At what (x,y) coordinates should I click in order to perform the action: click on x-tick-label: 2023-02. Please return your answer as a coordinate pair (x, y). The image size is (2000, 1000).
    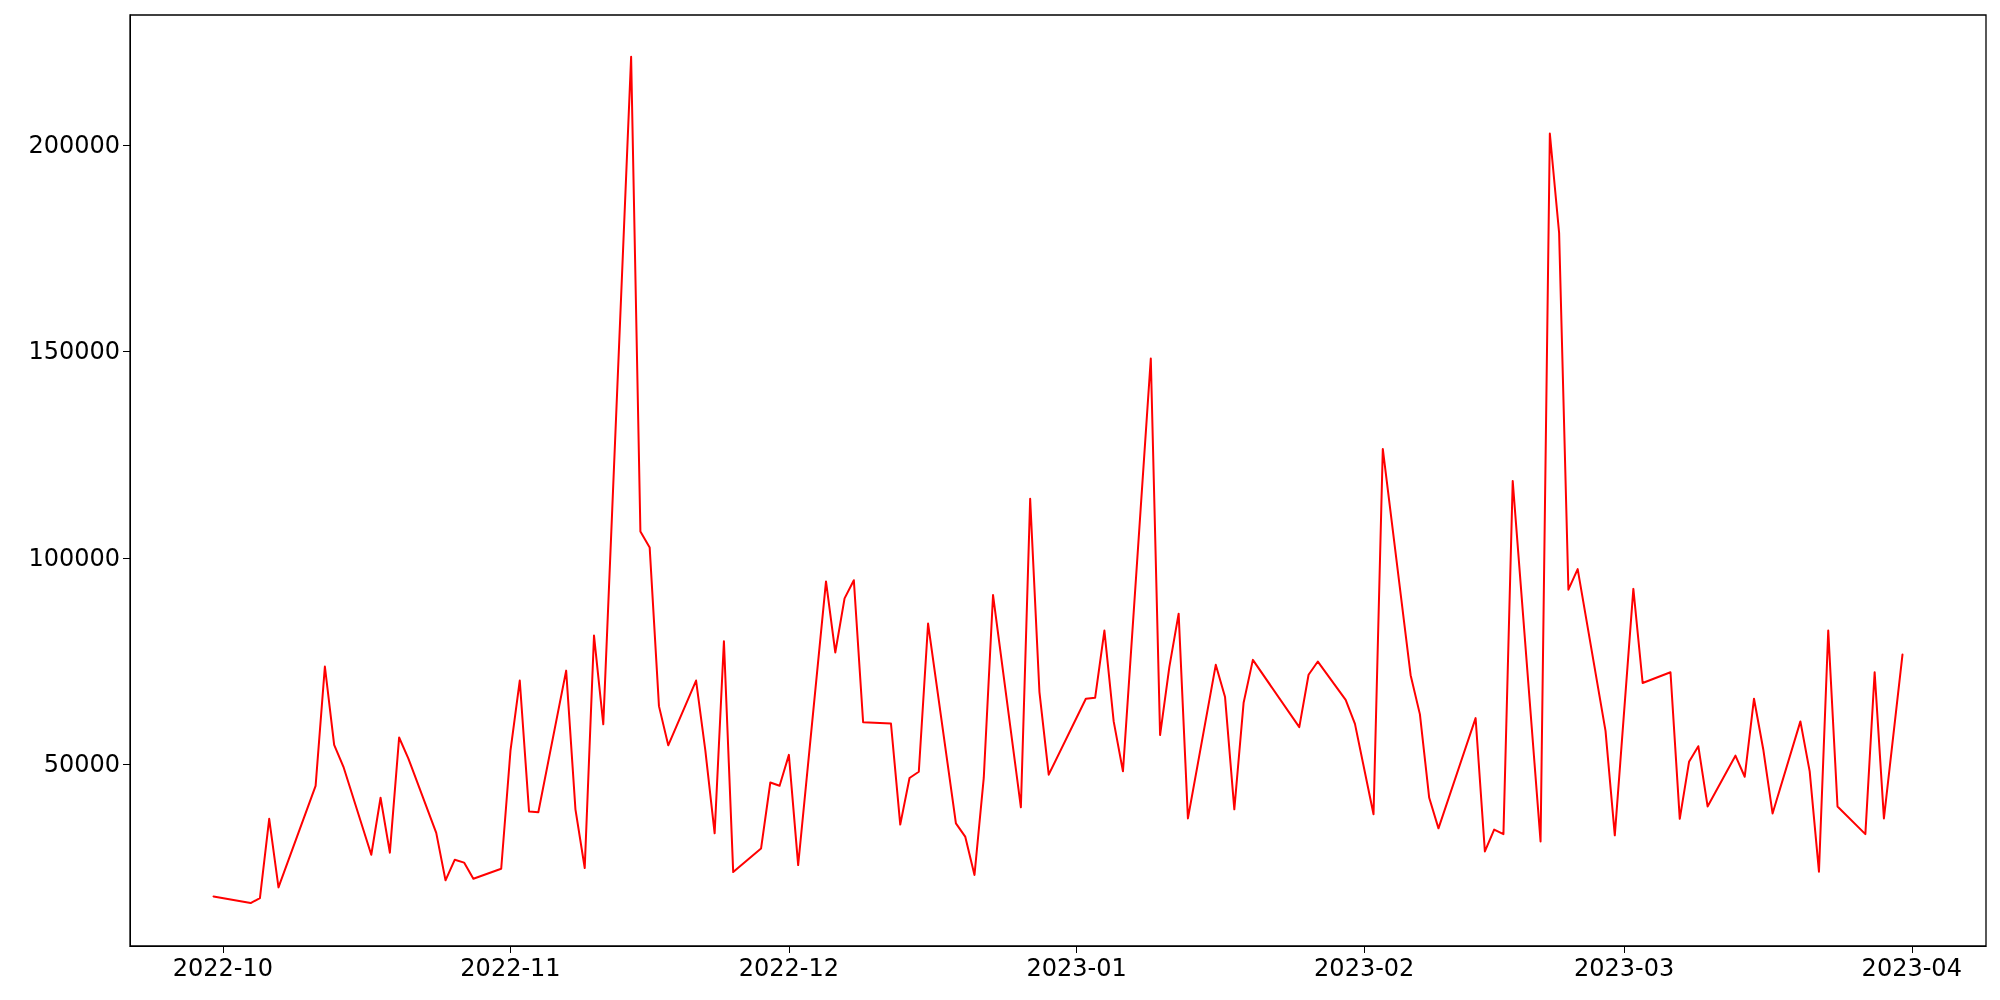
    Looking at the image, I should click on (1364, 968).